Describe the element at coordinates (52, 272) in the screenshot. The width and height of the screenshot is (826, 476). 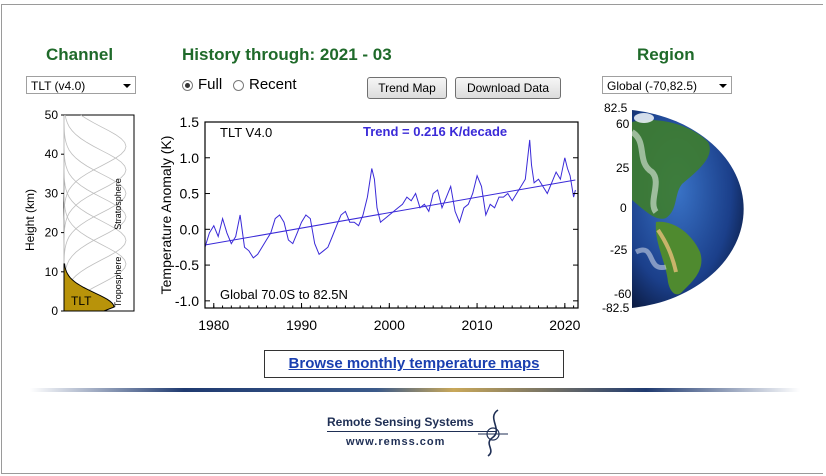
I see `height-tick-label: 10` at that location.